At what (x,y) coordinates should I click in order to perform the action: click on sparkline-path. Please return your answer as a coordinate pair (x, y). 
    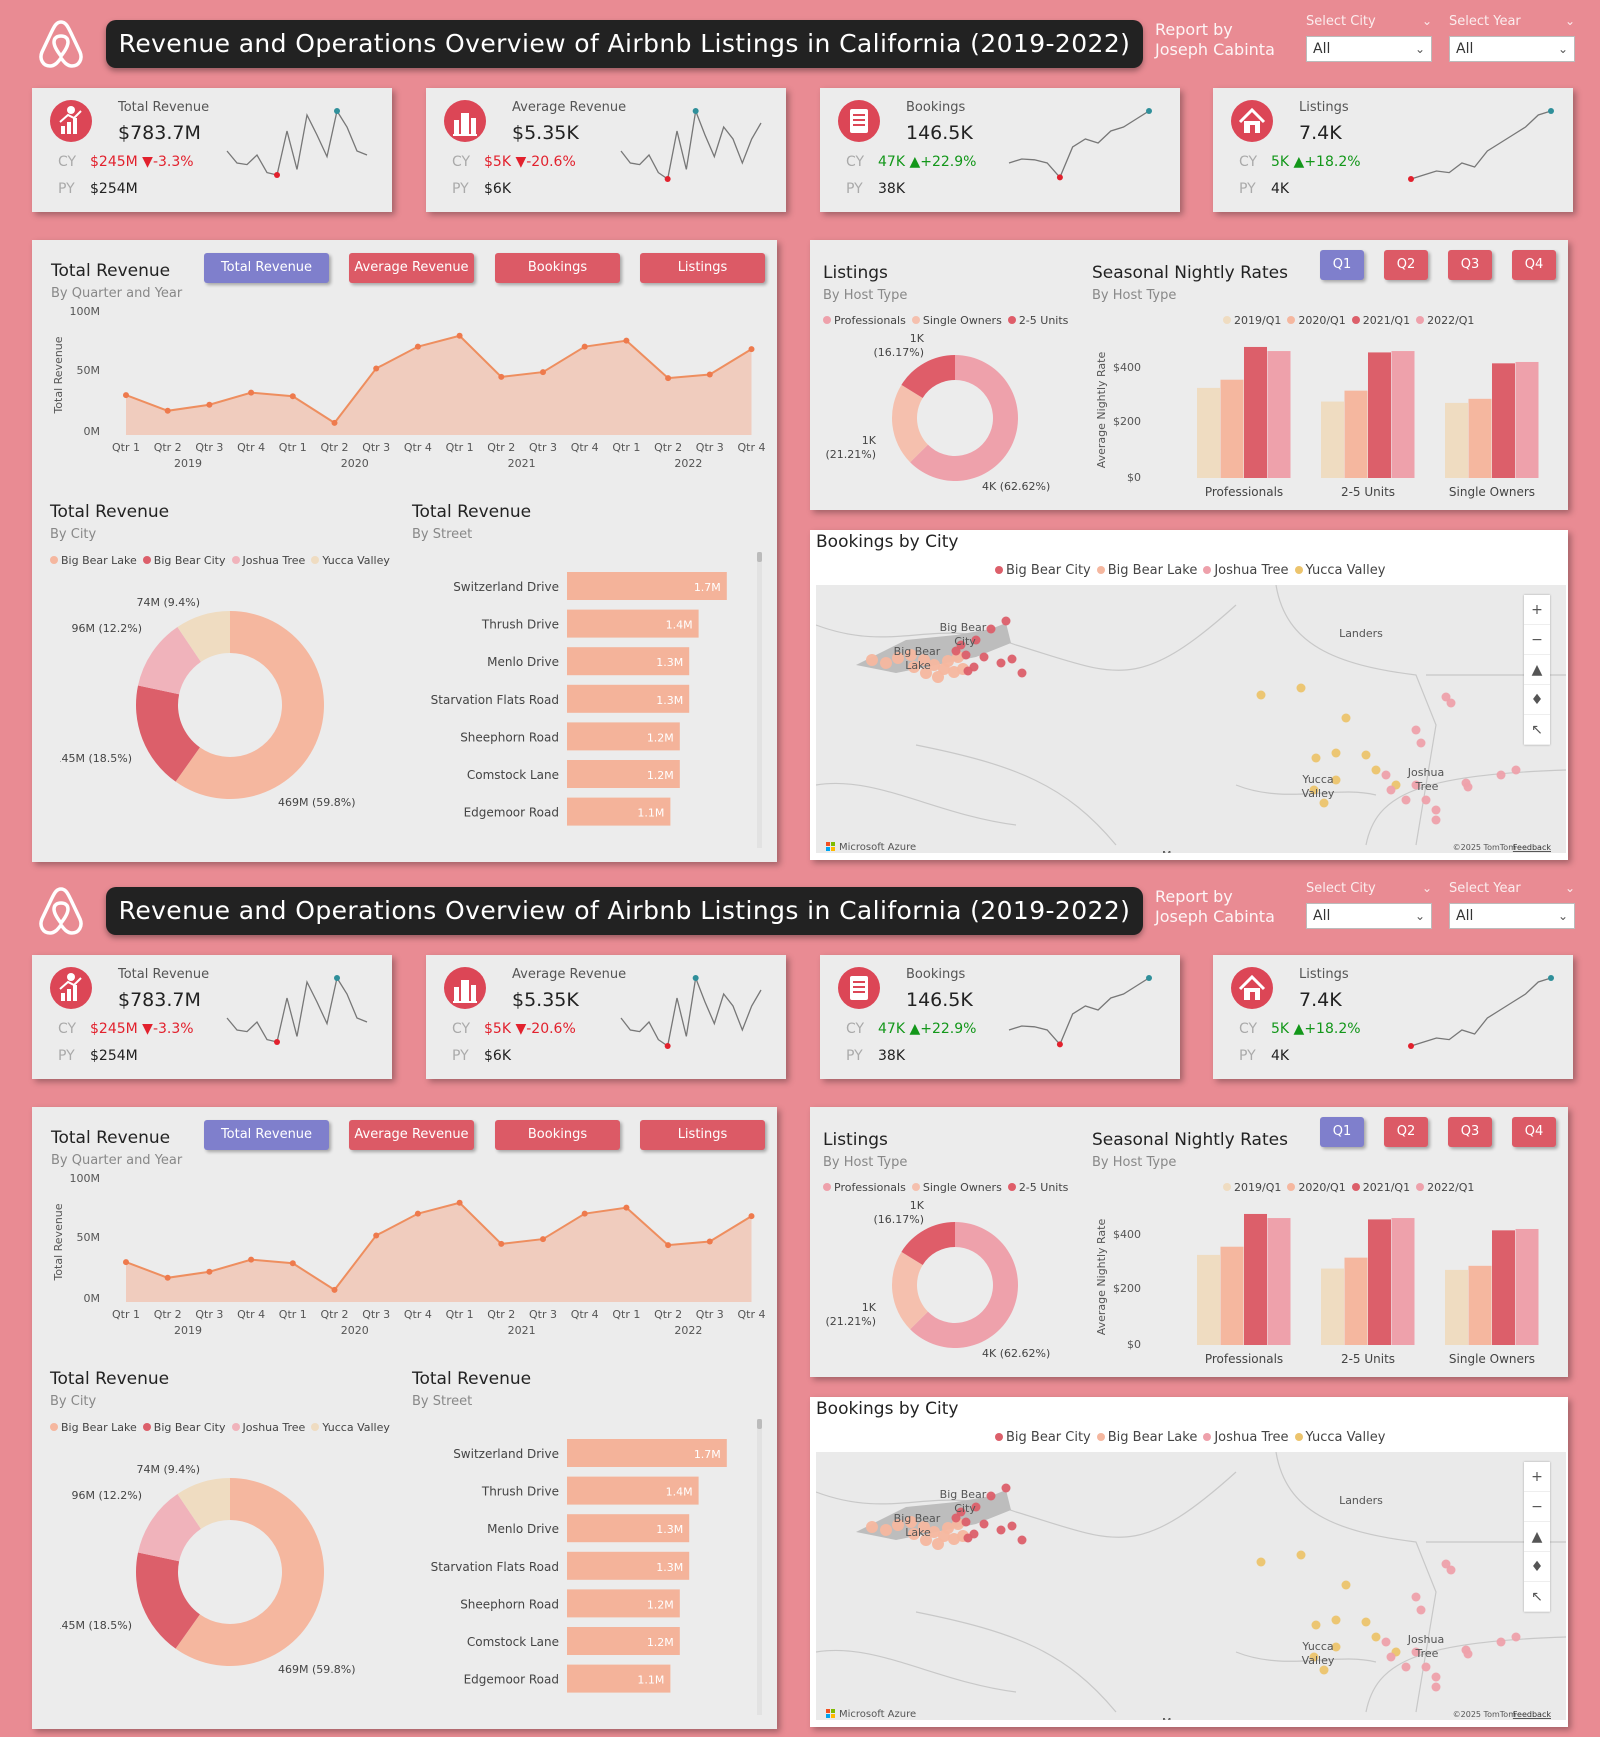
    Looking at the image, I should click on (691, 1011).